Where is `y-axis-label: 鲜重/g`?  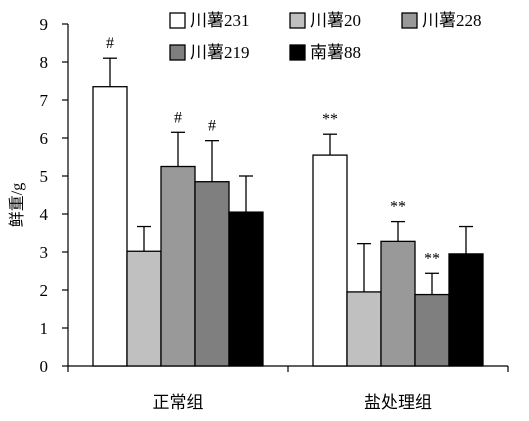 y-axis-label: 鲜重/g is located at coordinates (17, 205).